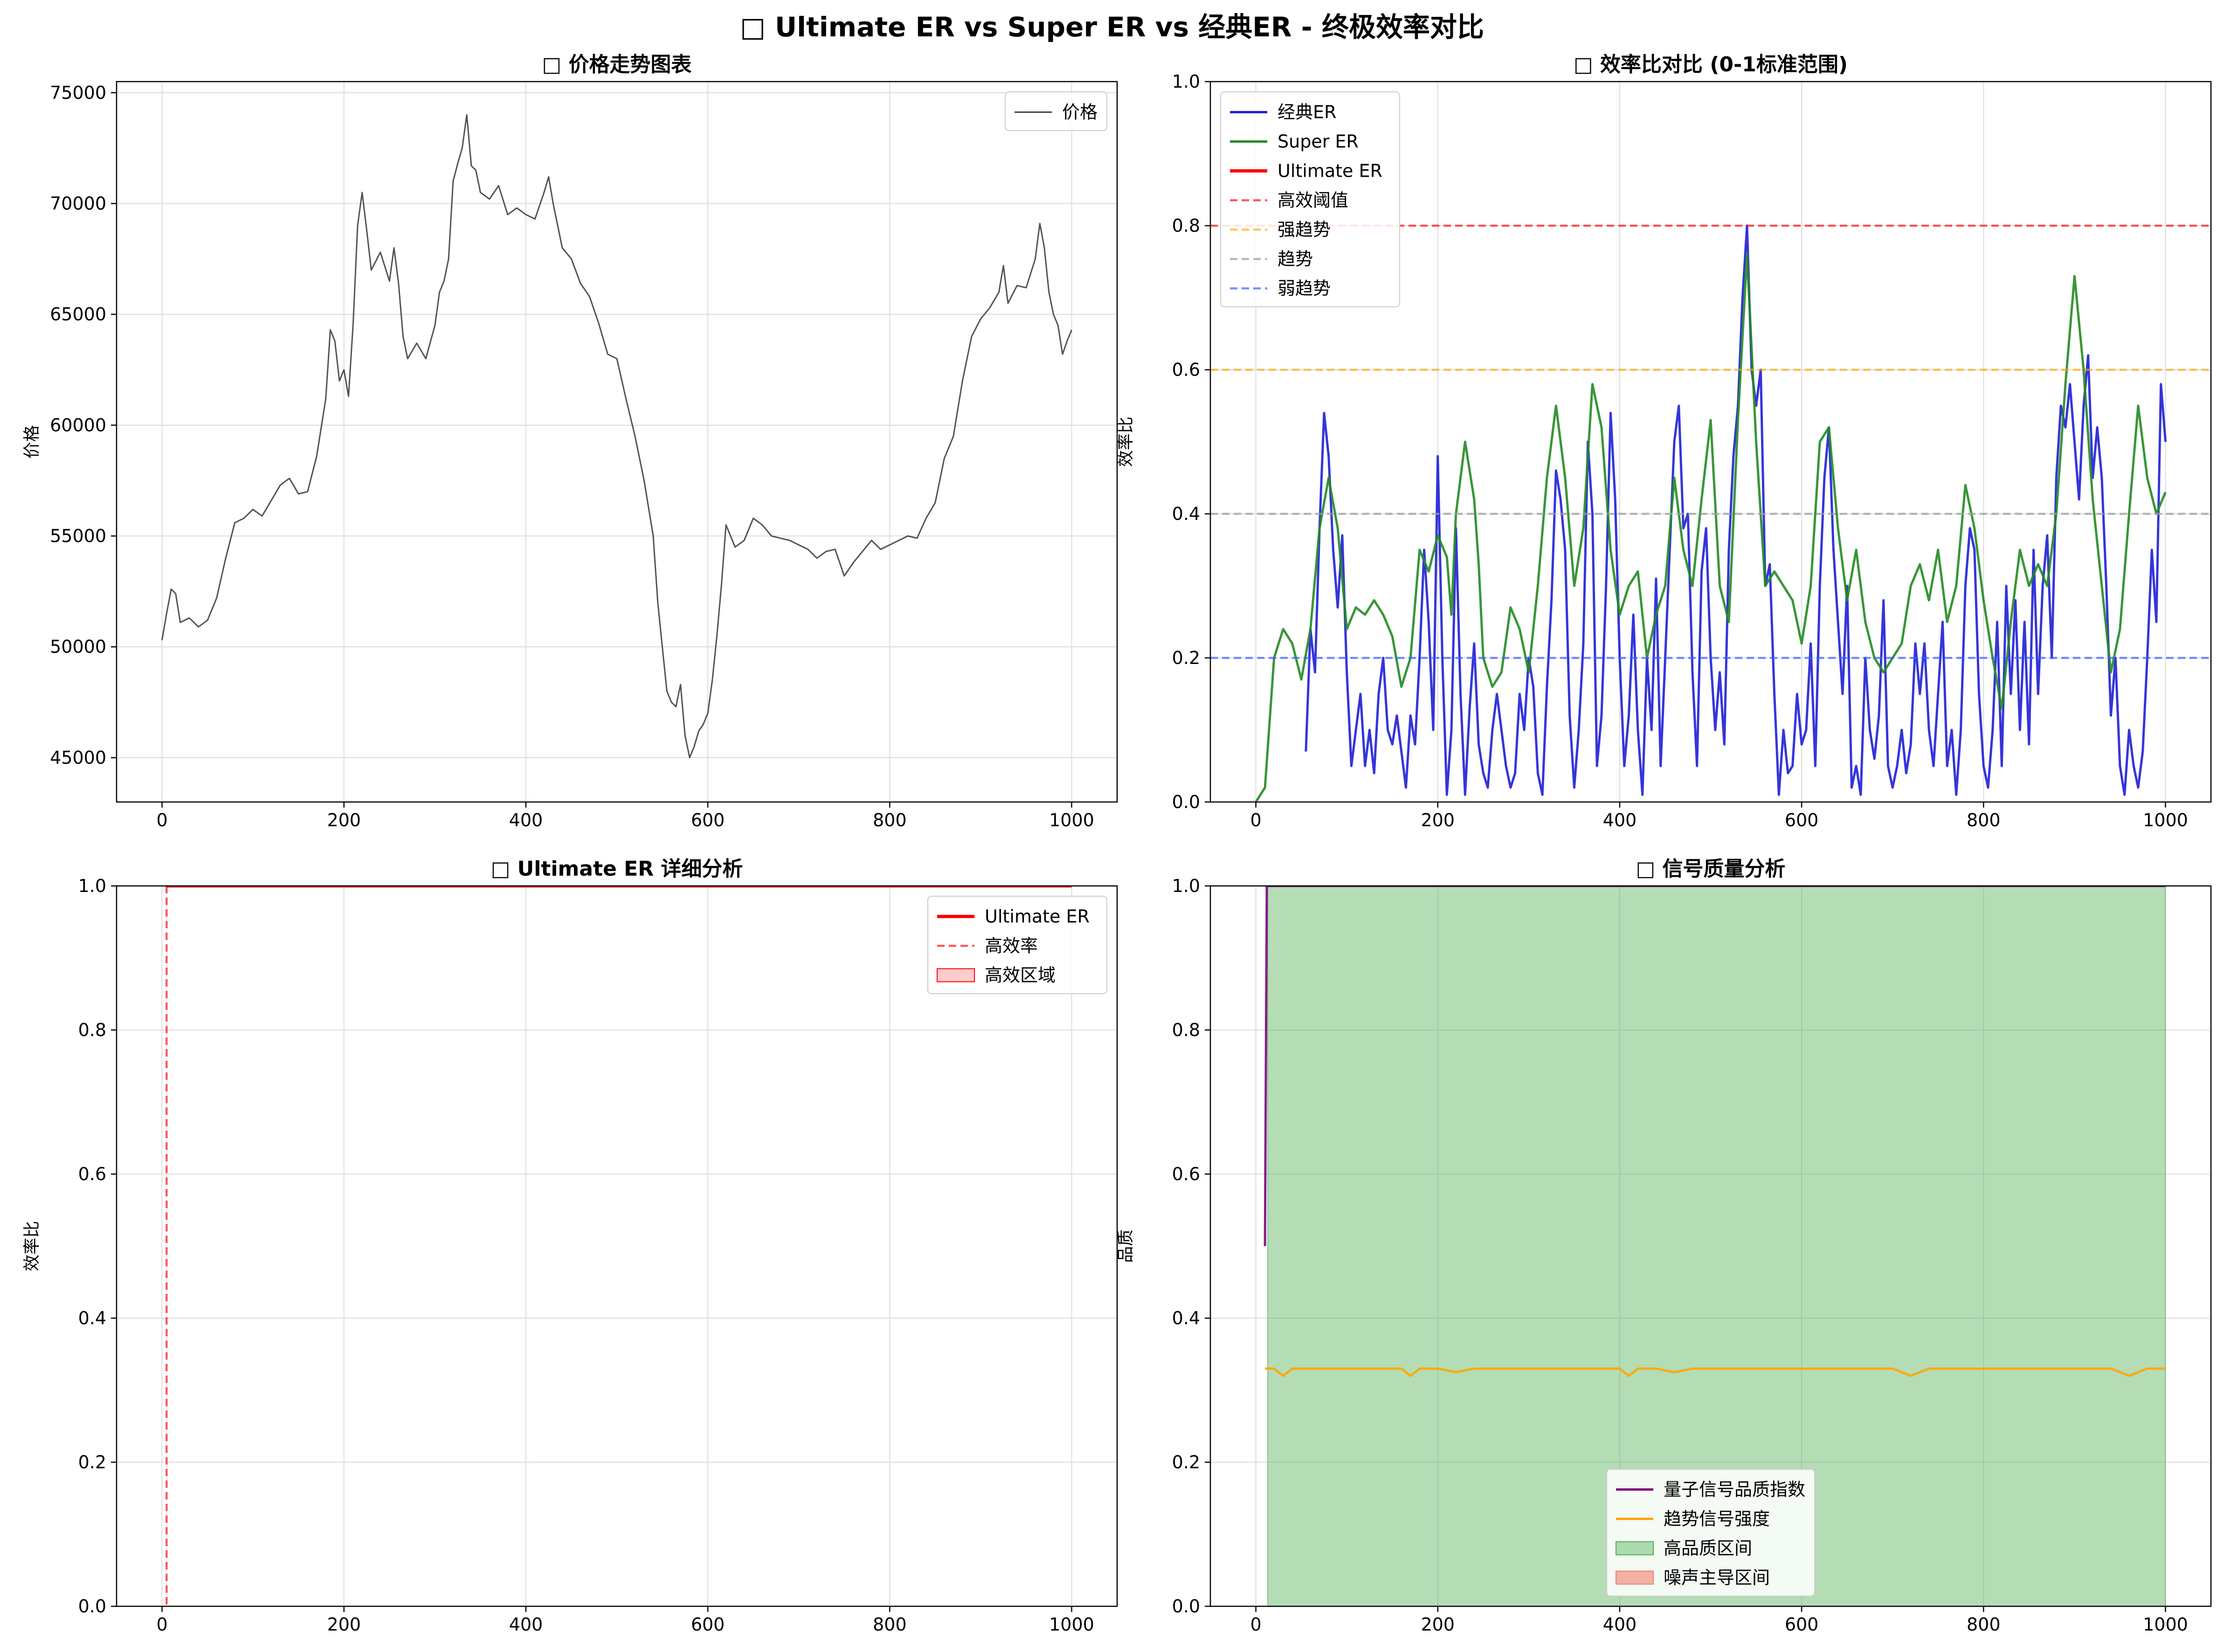 The width and height of the screenshot is (2224, 1652). Describe the element at coordinates (78, 93) in the screenshot. I see `y-tick-label: 75000` at that location.